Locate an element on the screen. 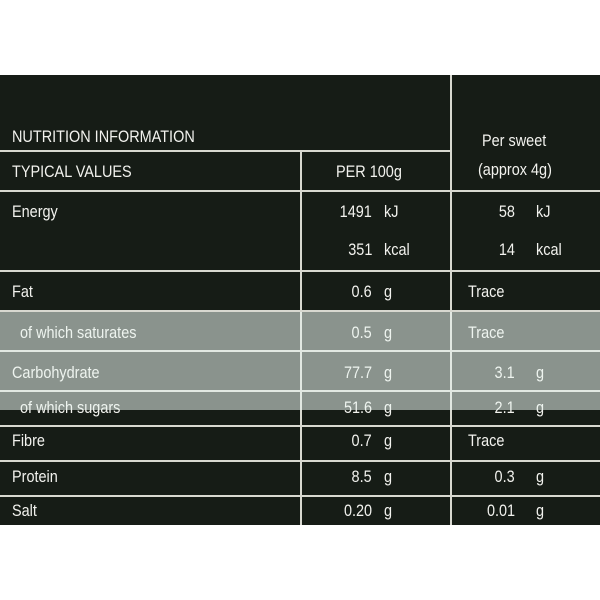 The height and width of the screenshot is (600, 600). table-title: NUTRITION INFORMATION is located at coordinates (103, 136).